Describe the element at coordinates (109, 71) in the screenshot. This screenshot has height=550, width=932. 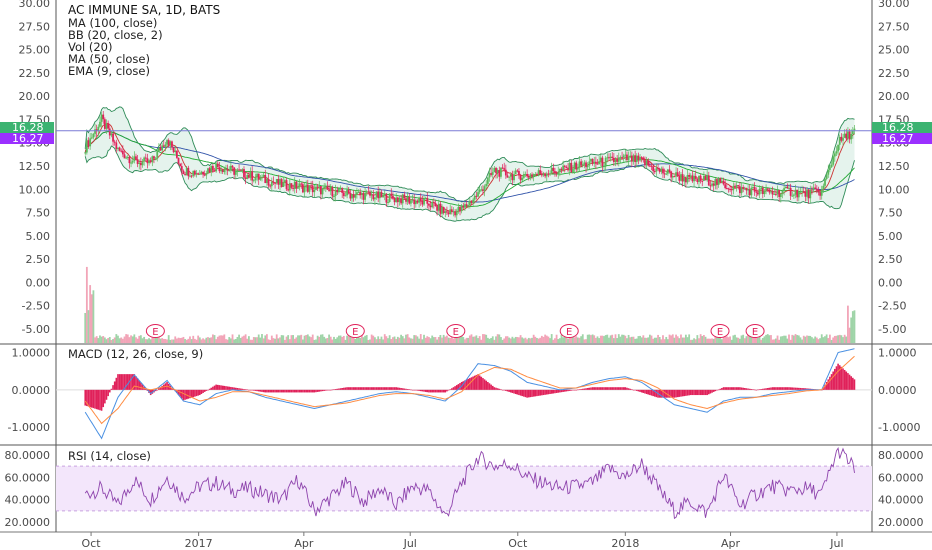
I see `indicator-ema9: EMA (9, close)` at that location.